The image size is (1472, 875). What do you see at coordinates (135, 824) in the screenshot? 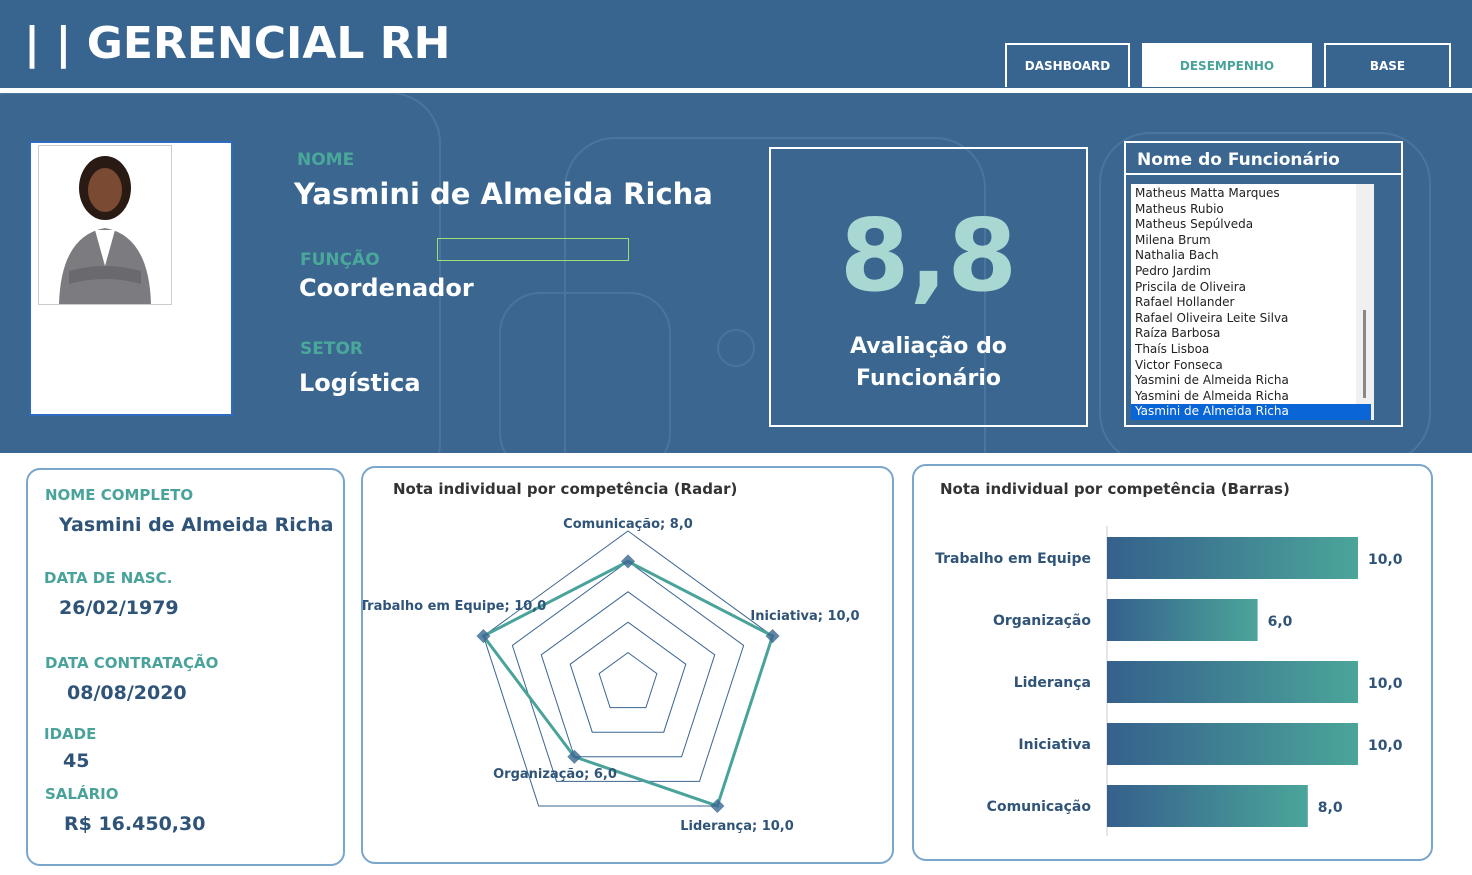
I see `detail-value: R$ 16.450,30` at bounding box center [135, 824].